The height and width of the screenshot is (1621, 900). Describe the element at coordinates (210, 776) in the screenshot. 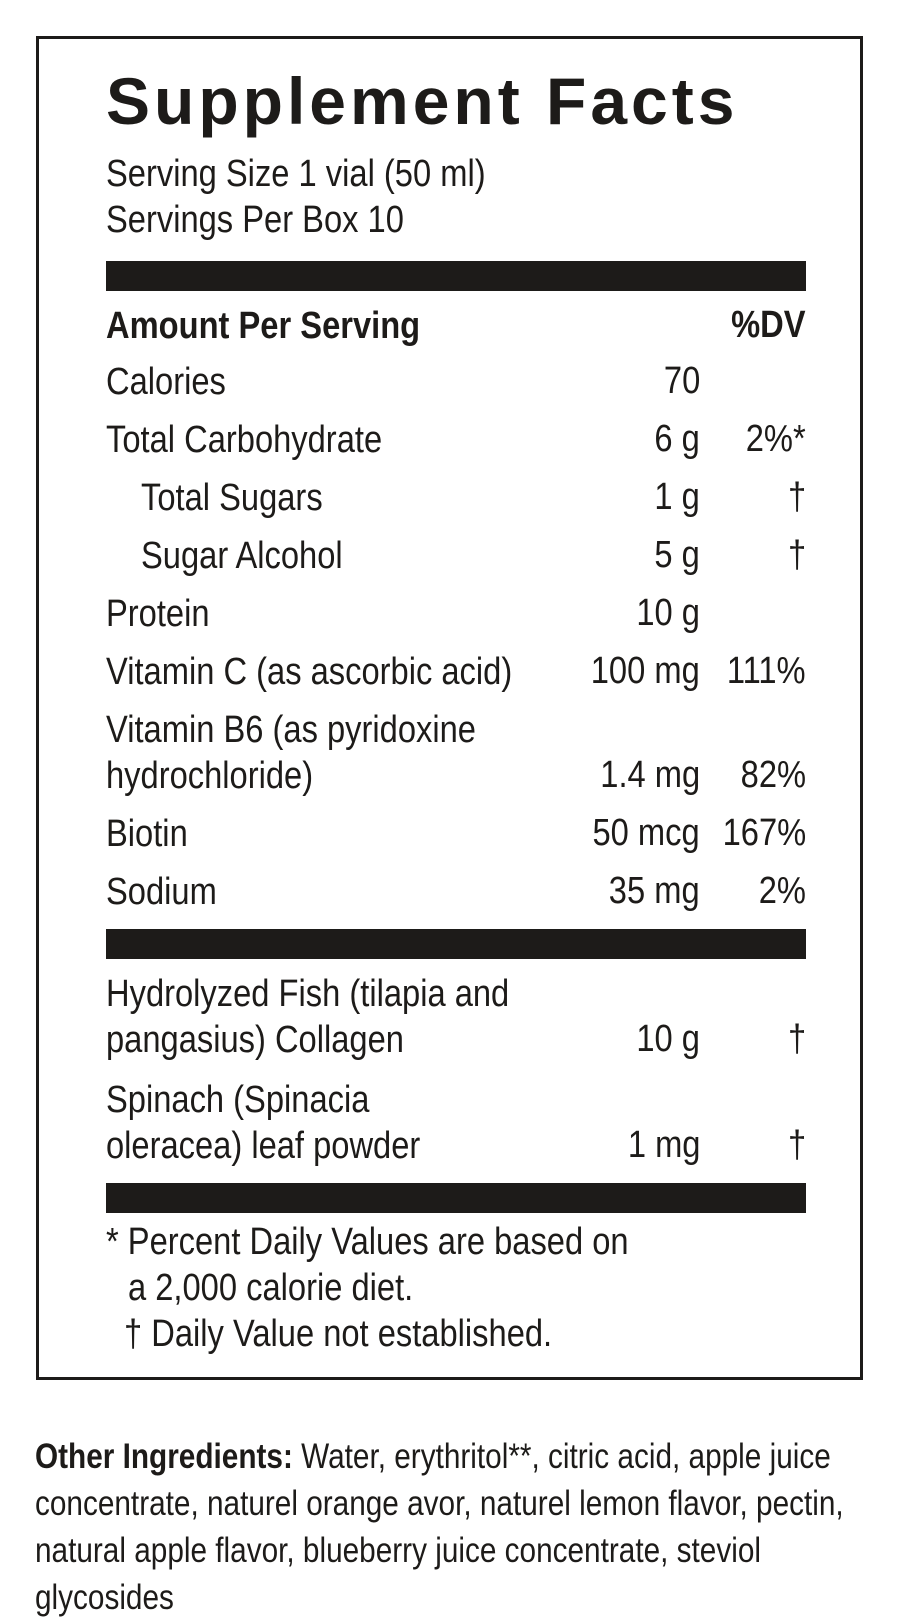

I see `nutrient-name-line2: hydrochloride)` at that location.